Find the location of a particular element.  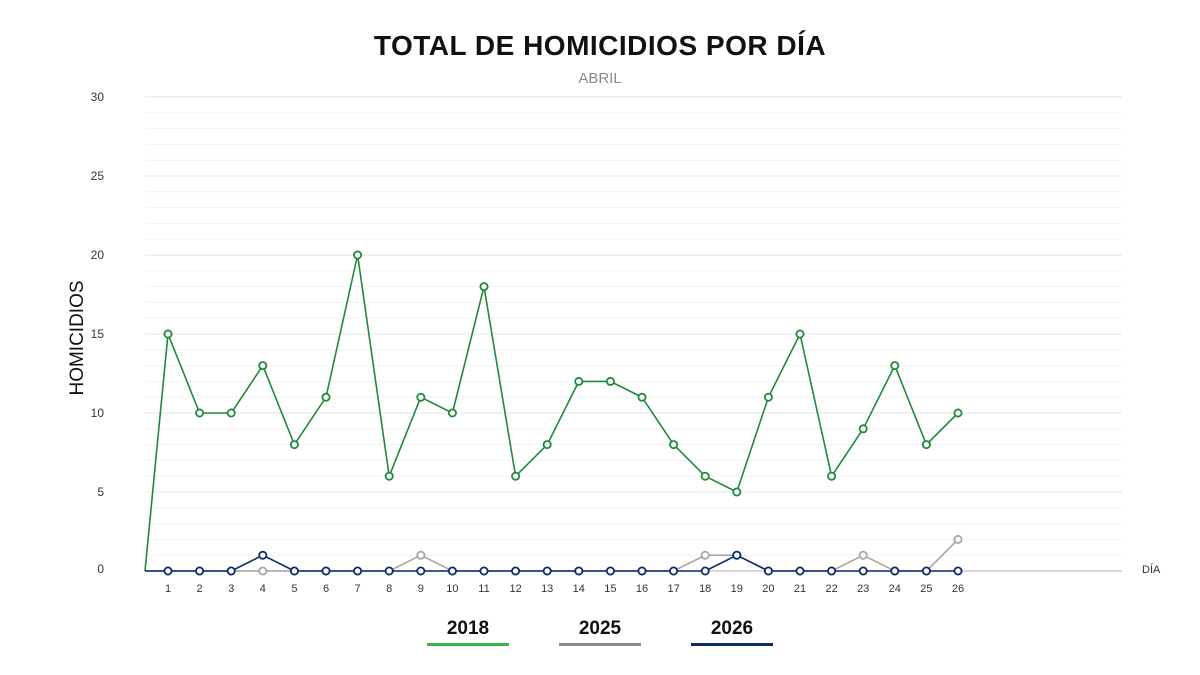

x-tick-label: 19 is located at coordinates (737, 589).